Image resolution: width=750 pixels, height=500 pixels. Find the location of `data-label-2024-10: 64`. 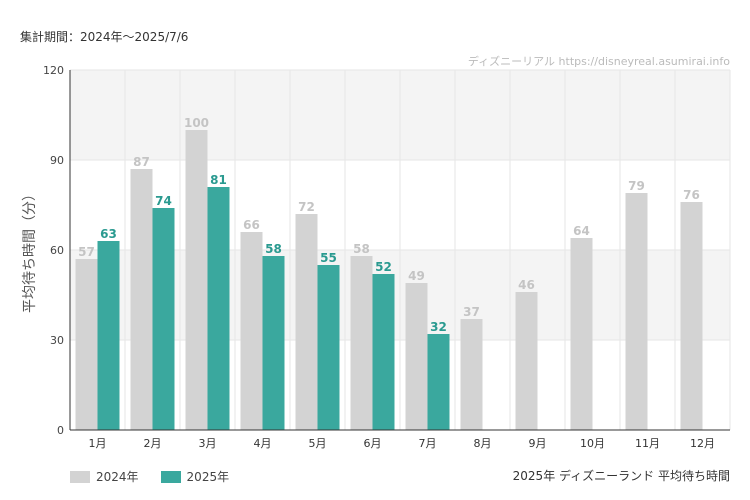

data-label-2024-10: 64 is located at coordinates (581, 231).